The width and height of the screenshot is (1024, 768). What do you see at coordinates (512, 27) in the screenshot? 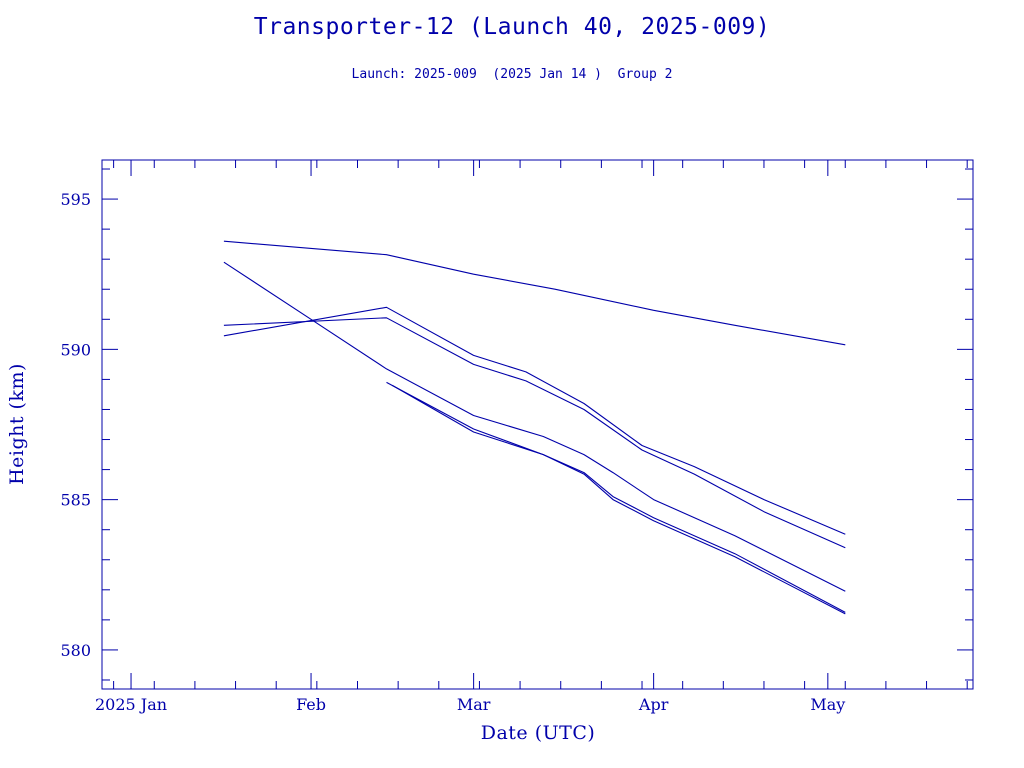
I see `chart-title: Transporter-12 (Launch 40, 2025-009)` at bounding box center [512, 27].